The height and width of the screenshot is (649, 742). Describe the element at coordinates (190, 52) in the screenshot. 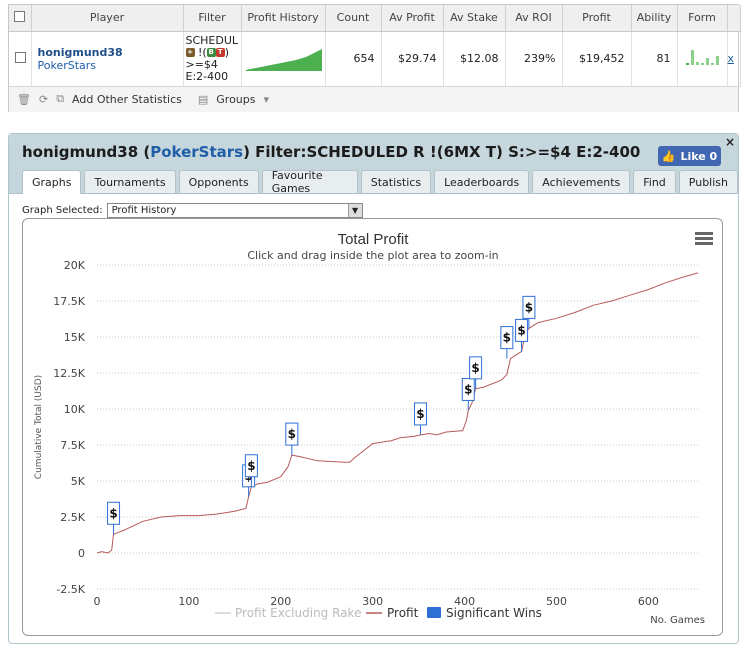

I see `plus-icon: +` at that location.